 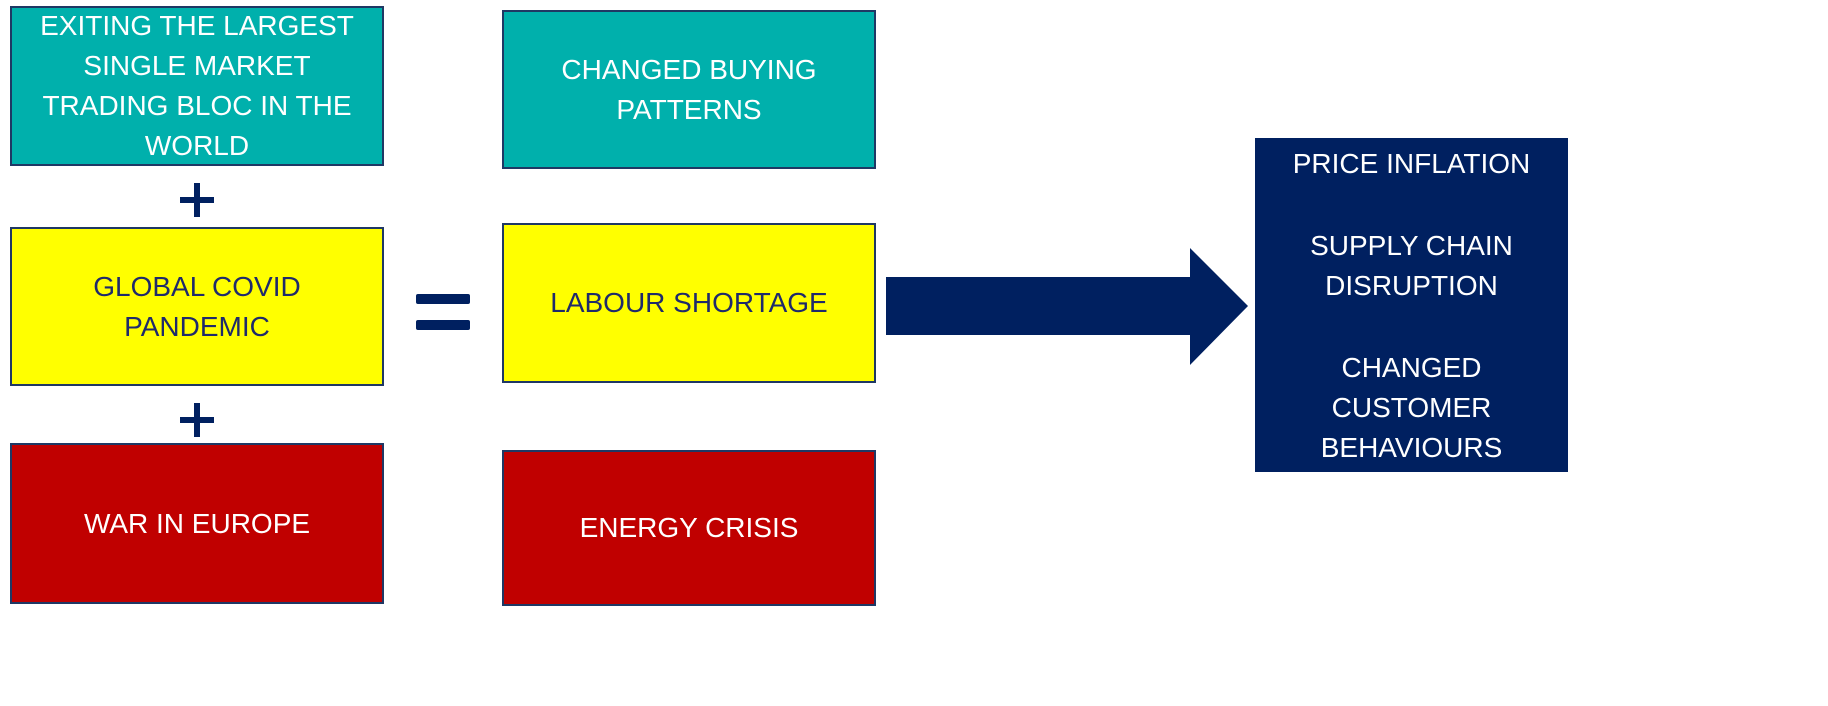 I want to click on cause-label: WAR IN EUROPE, so click(x=197, y=523).